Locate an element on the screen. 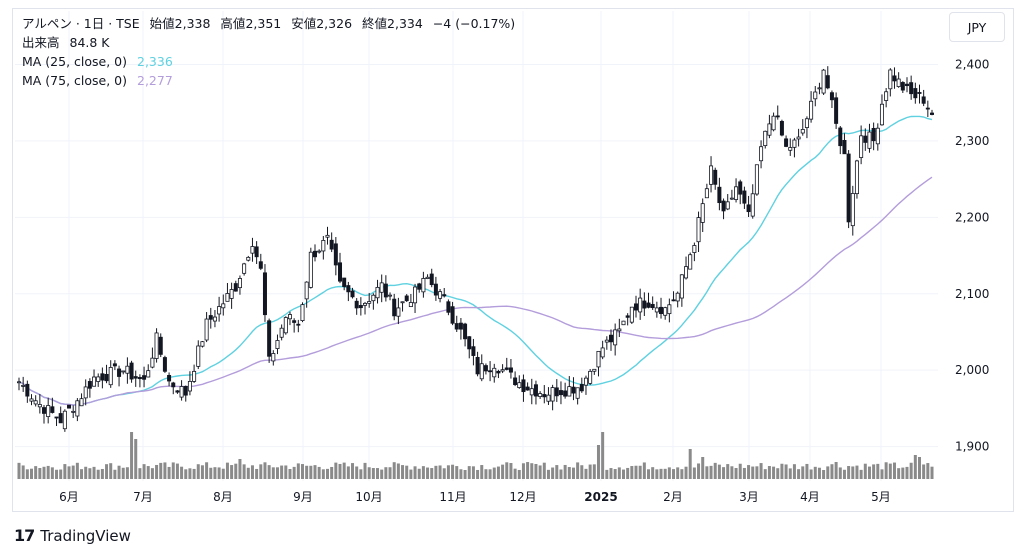 This screenshot has height=558, width=1024. x-tick-label: 2025 is located at coordinates (600, 497).